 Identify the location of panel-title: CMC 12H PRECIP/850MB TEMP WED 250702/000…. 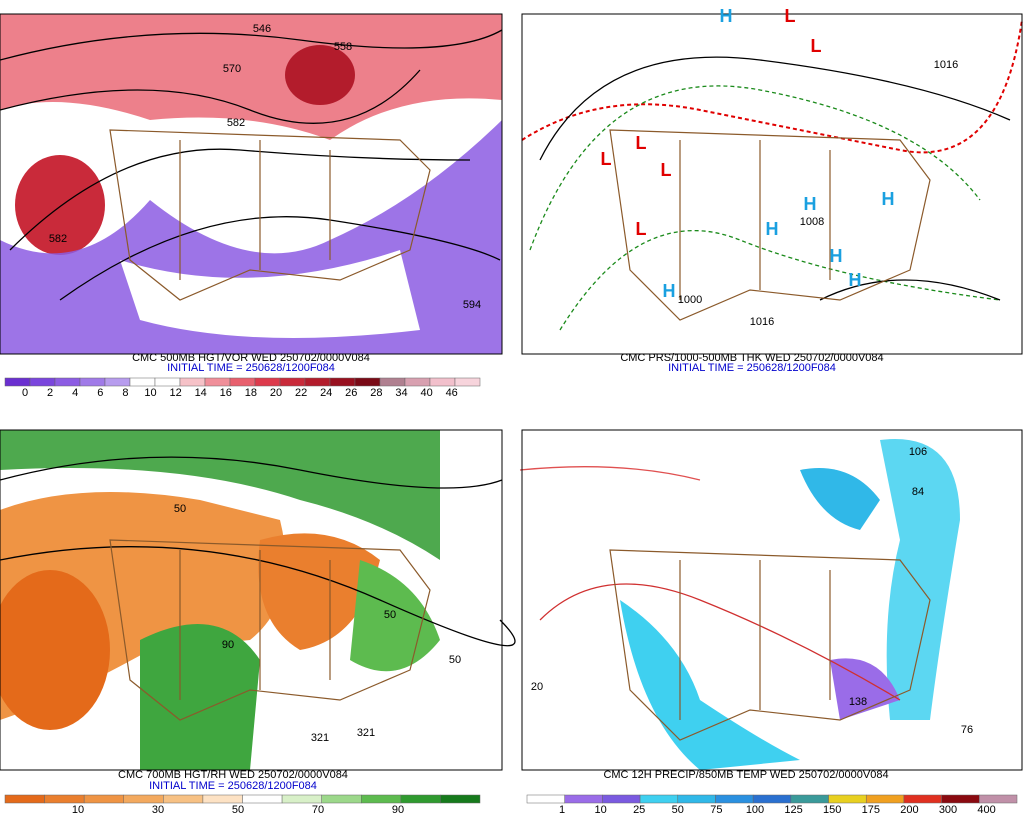
(745, 775).